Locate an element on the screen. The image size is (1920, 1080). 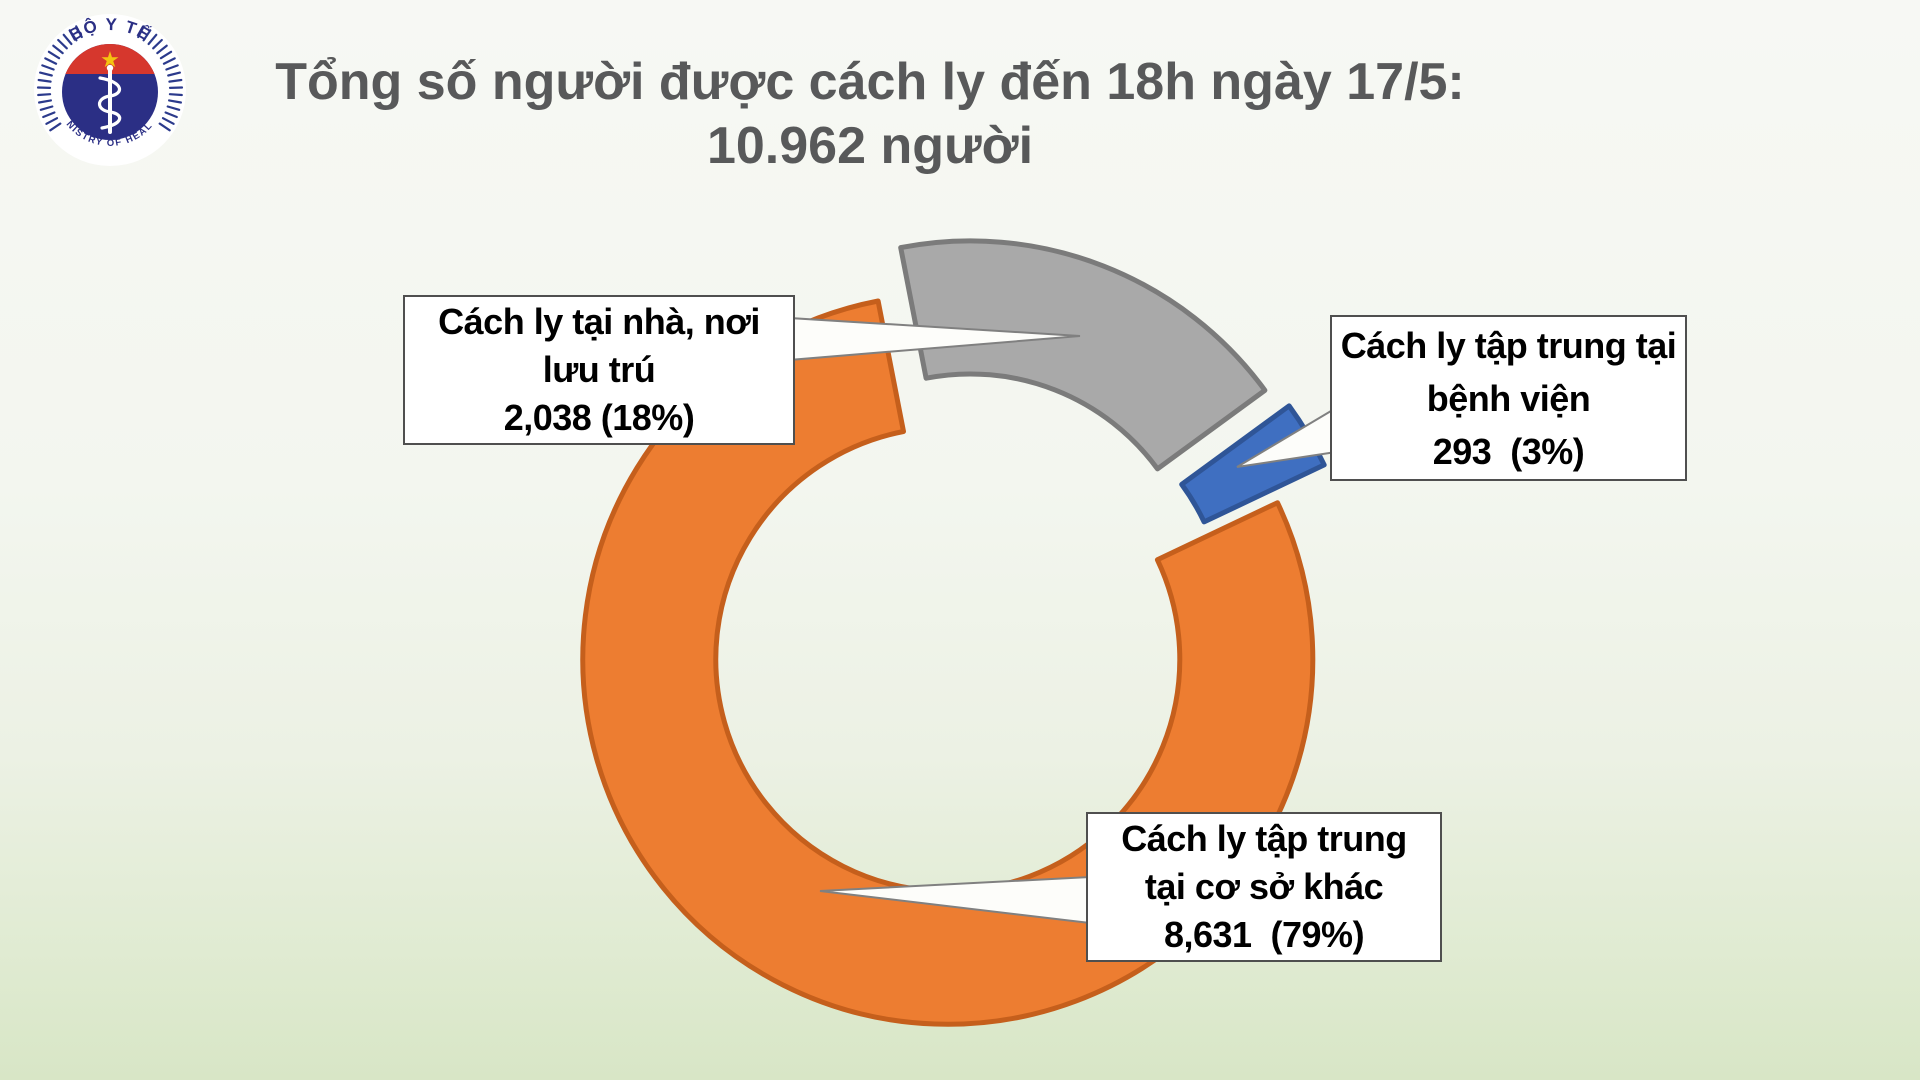
callout-box-hospital-quarantine: Cách ly tập trung tại bệnh viện 293 (3%) is located at coordinates (1508, 398).